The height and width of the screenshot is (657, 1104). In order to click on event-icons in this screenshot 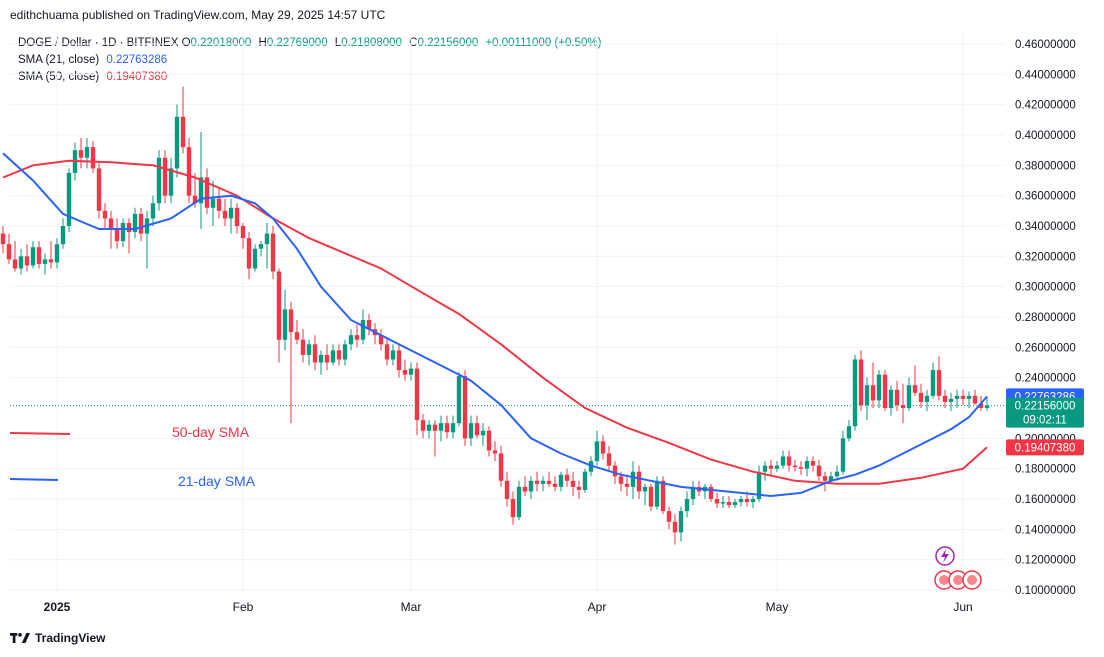, I will do `click(958, 568)`.